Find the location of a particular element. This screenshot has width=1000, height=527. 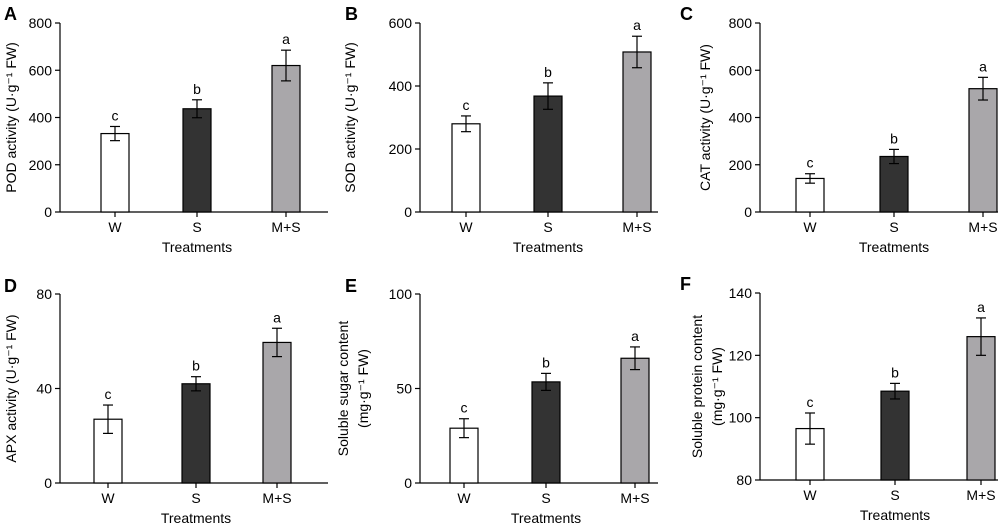

panel-letter: D is located at coordinates (10, 286).